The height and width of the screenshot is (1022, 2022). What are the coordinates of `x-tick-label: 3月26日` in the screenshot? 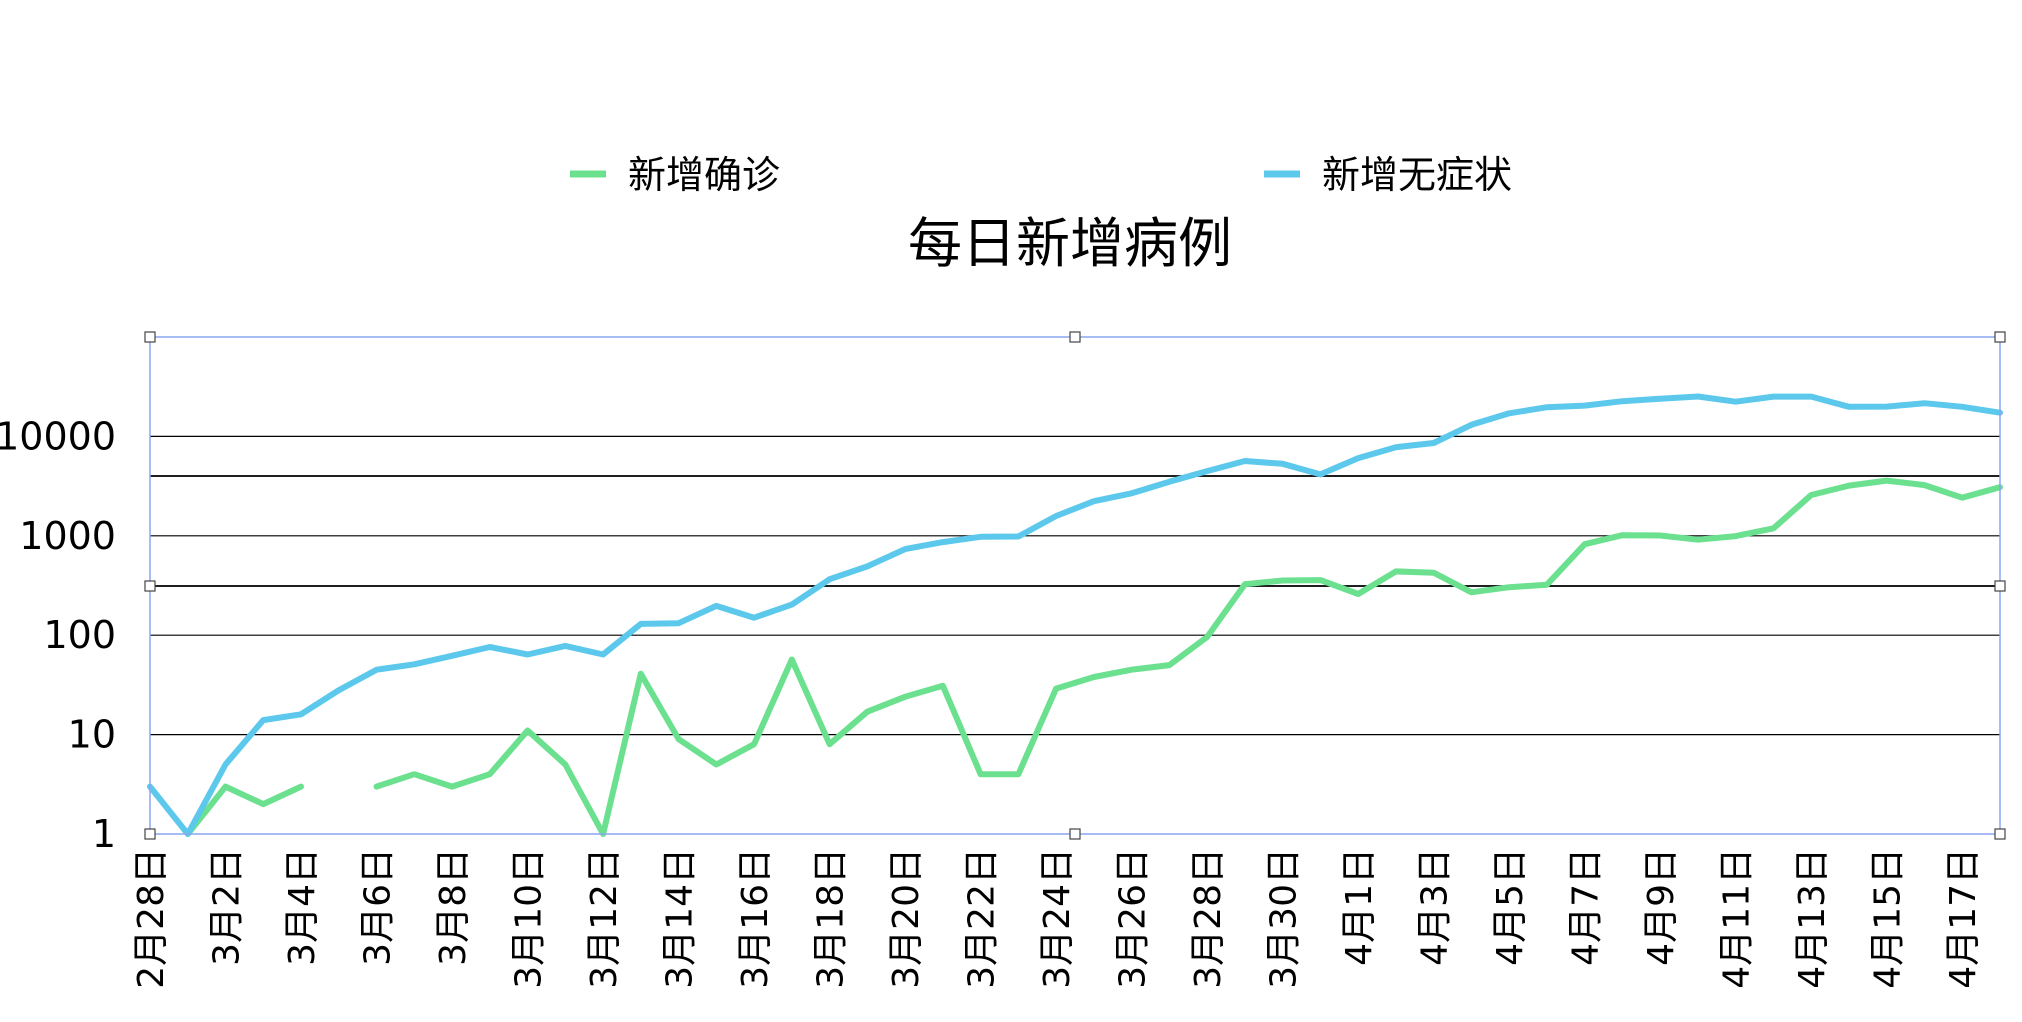 It's located at (1133, 918).